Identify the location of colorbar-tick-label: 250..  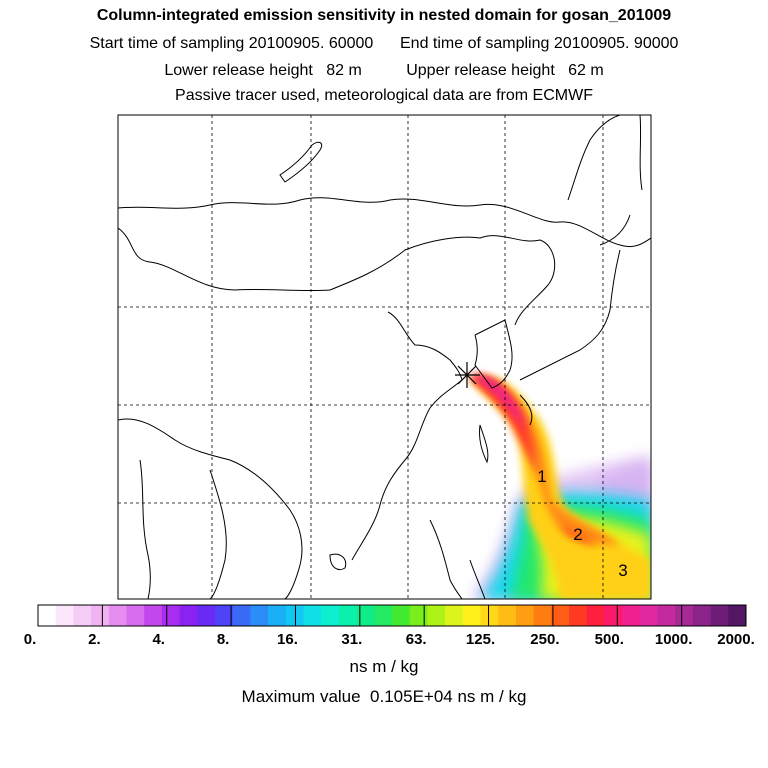
(545, 639).